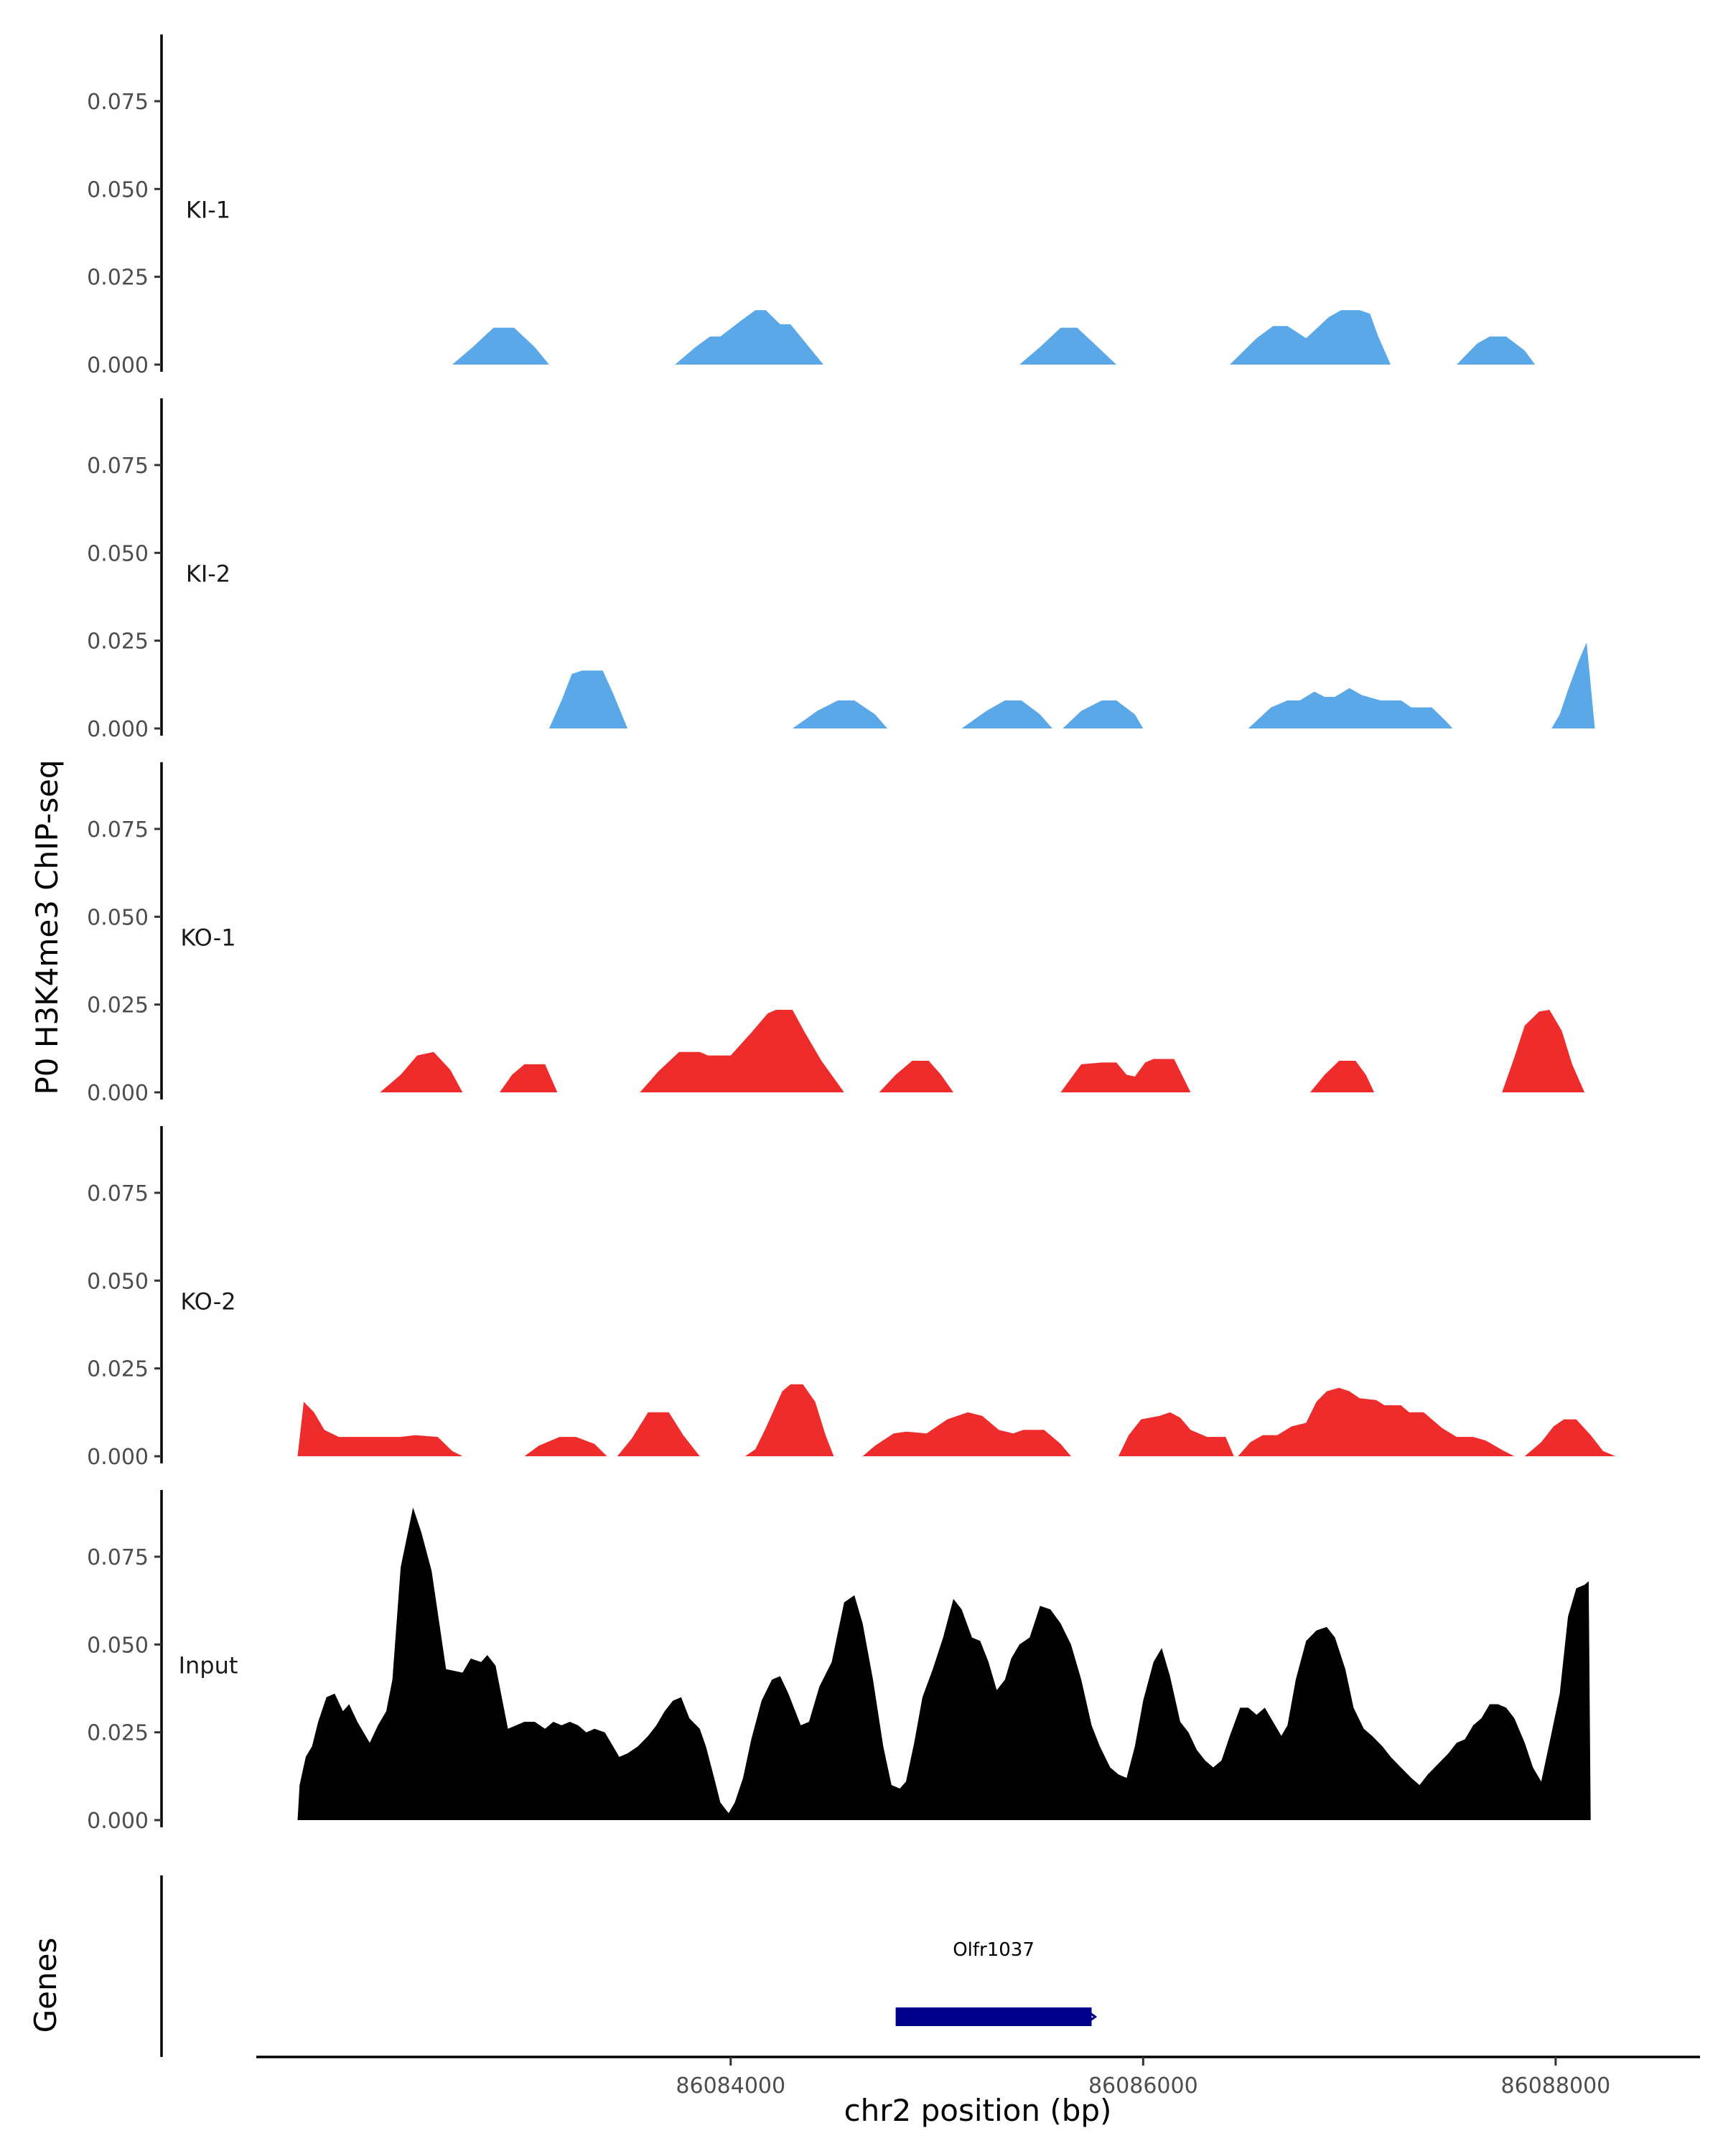 This screenshot has height=2156, width=1723. Describe the element at coordinates (836, 934) in the screenshot. I see `track-ko-1: 0.000 0.025 0.050 0.075 KO-1` at that location.